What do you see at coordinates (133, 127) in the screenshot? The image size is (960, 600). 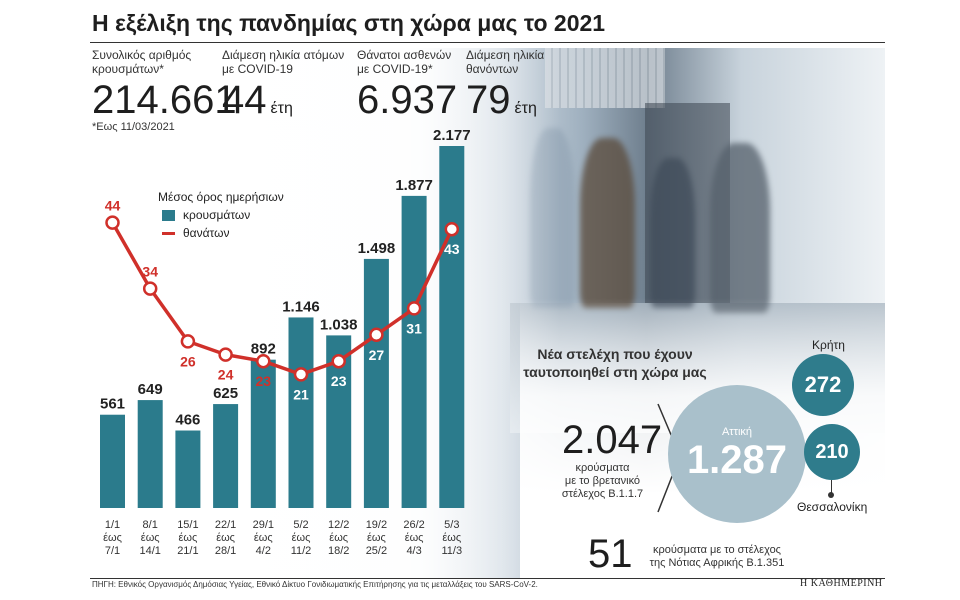 I see `stats-footnote: *Εως 11/03/2021` at bounding box center [133, 127].